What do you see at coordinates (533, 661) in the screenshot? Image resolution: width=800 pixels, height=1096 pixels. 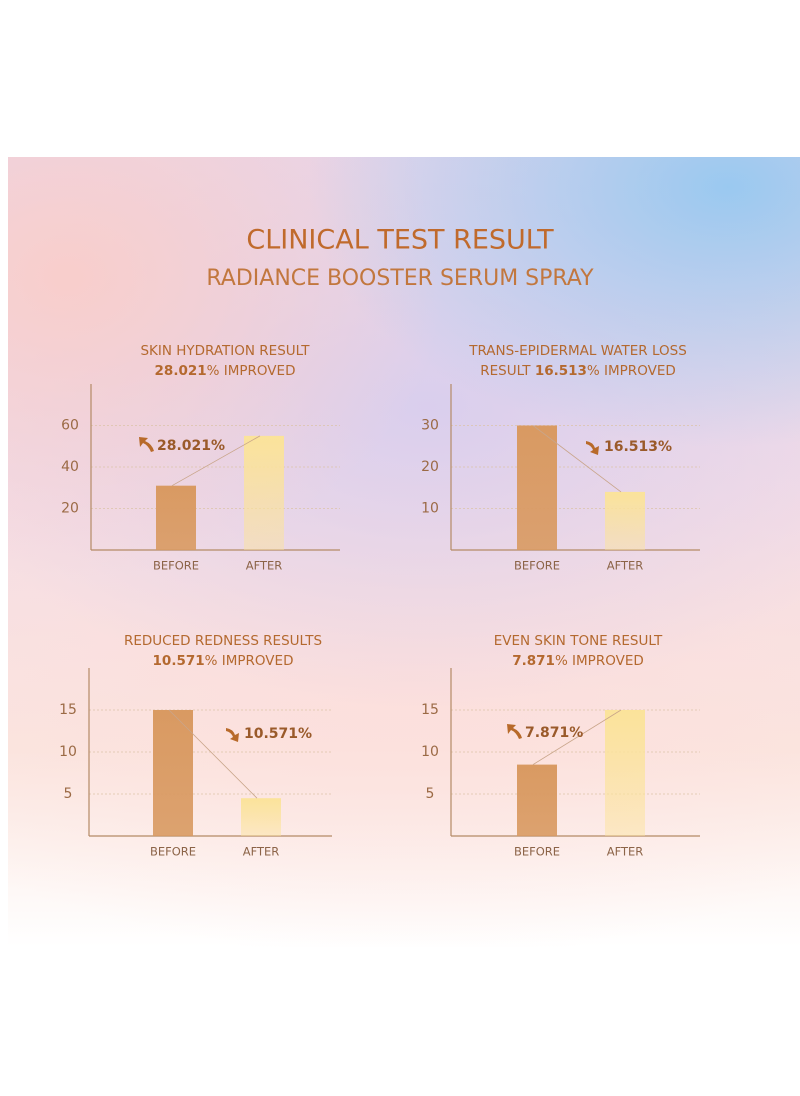 I see `subtitle-part: 7.871` at bounding box center [533, 661].